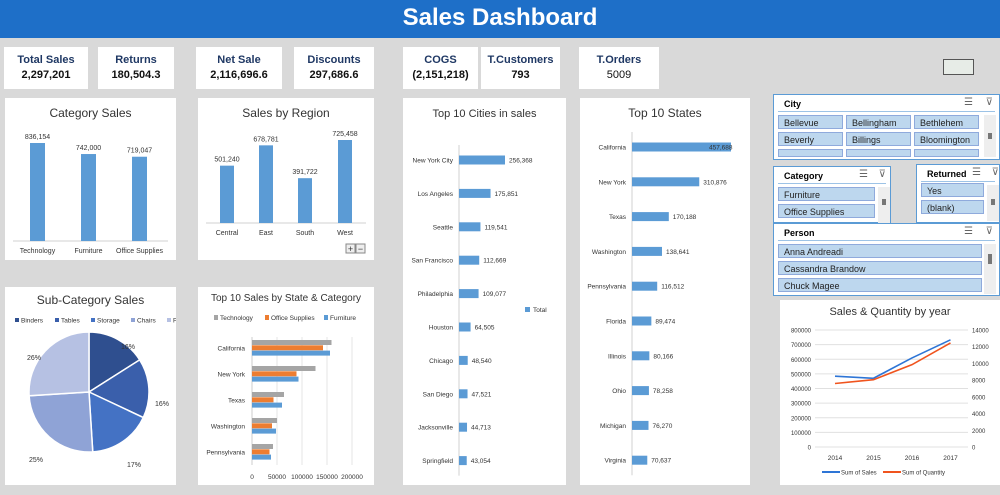 This screenshot has width=1000, height=495. What do you see at coordinates (470, 227) in the screenshot?
I see `bar-seattle` at bounding box center [470, 227].